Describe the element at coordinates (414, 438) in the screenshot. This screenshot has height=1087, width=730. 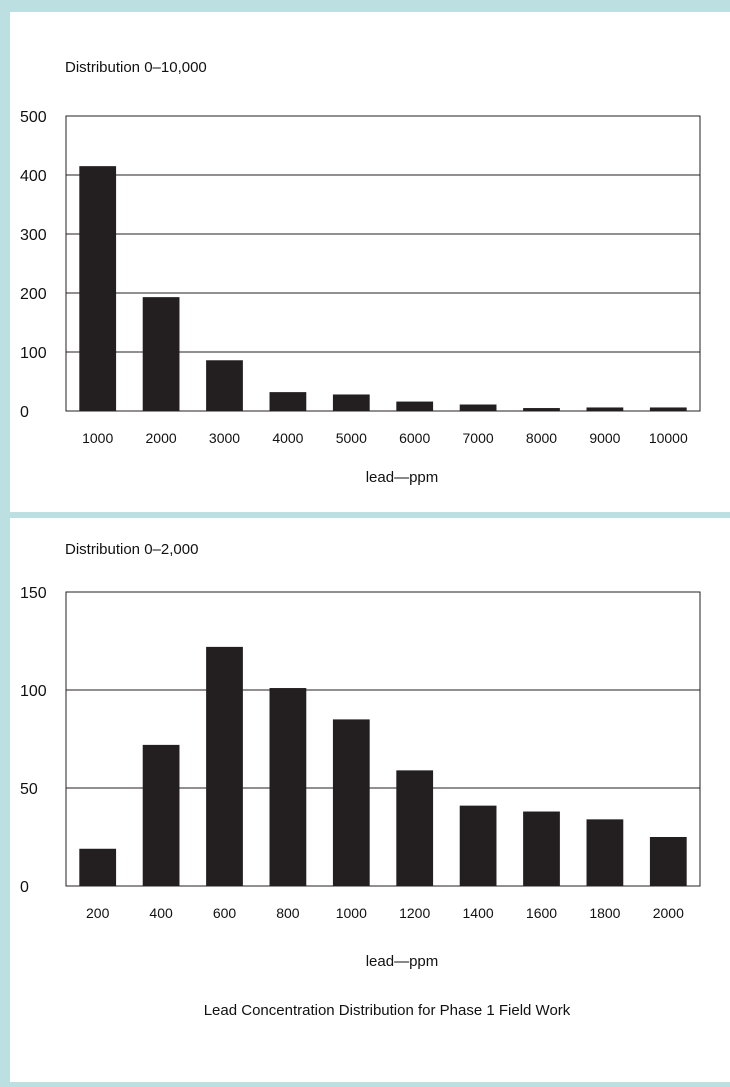
I see `chart-1-xtick-label: 6000` at that location.